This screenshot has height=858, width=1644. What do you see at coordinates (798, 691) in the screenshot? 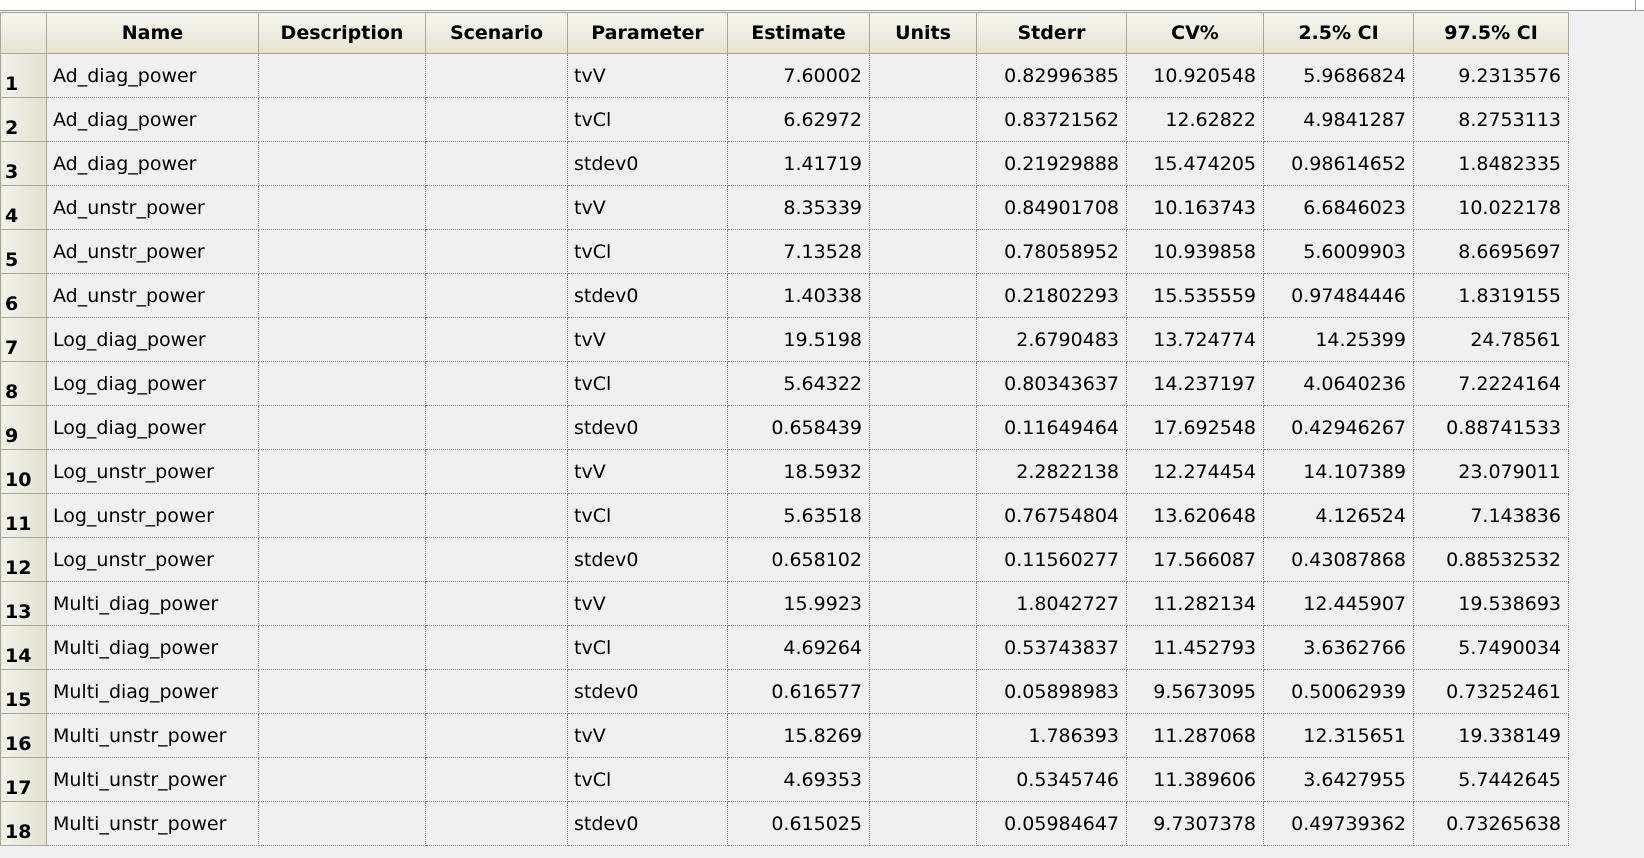
I see `cell-estimate: 0.616577` at bounding box center [798, 691].